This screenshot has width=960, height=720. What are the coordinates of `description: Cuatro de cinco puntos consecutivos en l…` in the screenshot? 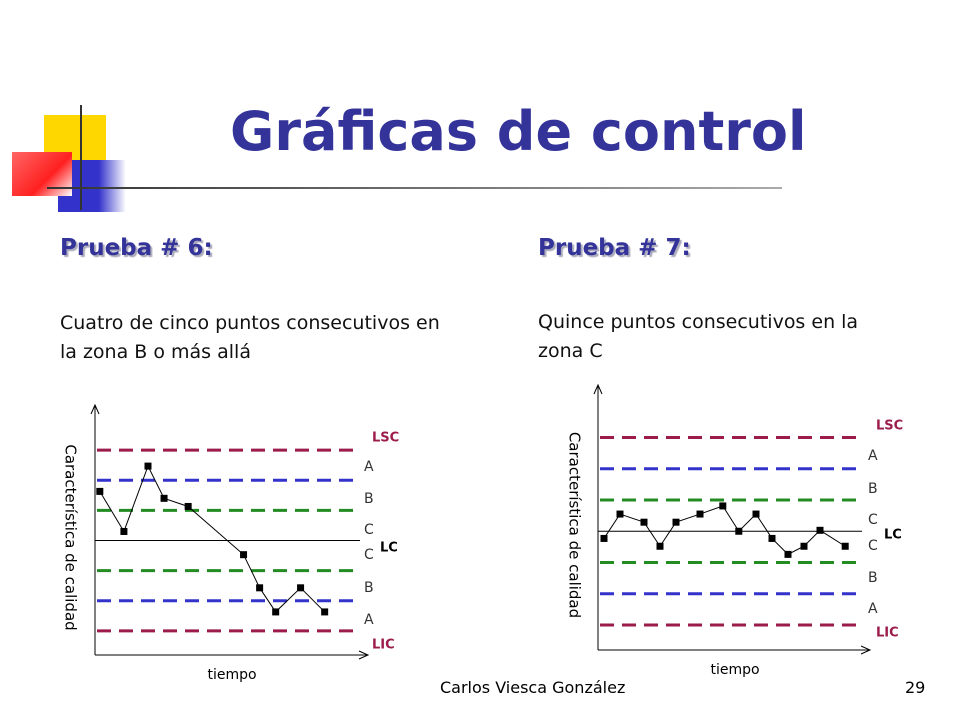 It's located at (250, 337).